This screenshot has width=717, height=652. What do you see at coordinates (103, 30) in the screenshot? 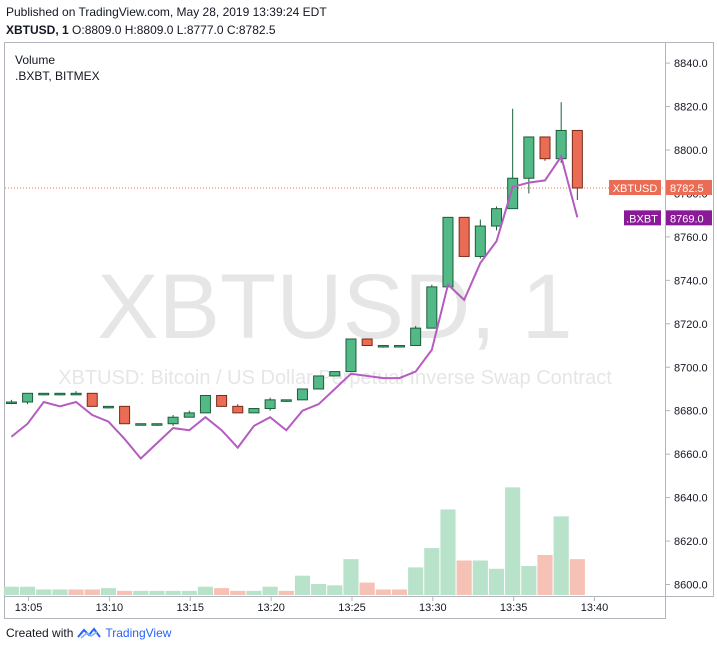
I see `open-value: 8809.0` at bounding box center [103, 30].